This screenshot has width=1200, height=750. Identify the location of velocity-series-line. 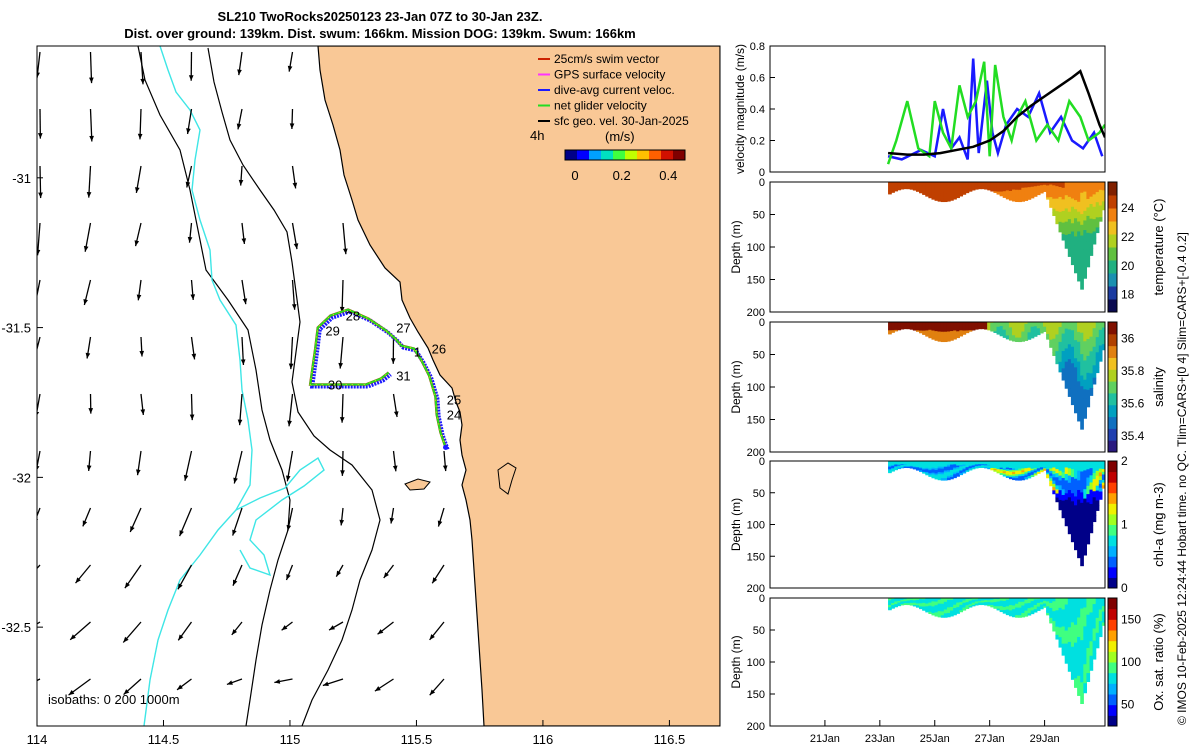
(995, 113).